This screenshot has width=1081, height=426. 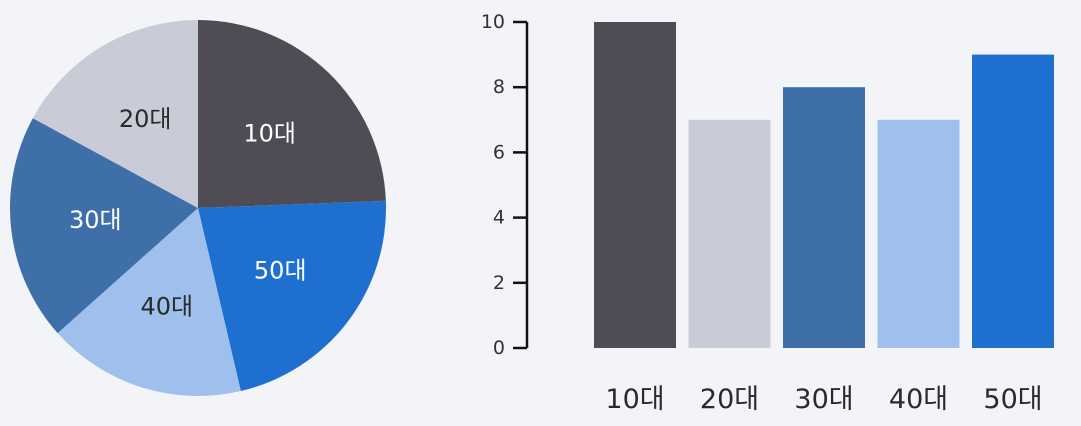 What do you see at coordinates (918, 399) in the screenshot?
I see `x-category-label-40-3: 40대` at bounding box center [918, 399].